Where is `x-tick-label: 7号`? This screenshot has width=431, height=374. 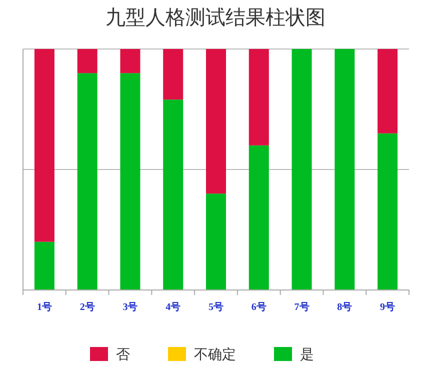 x-tick-label: 7号 is located at coordinates (302, 307).